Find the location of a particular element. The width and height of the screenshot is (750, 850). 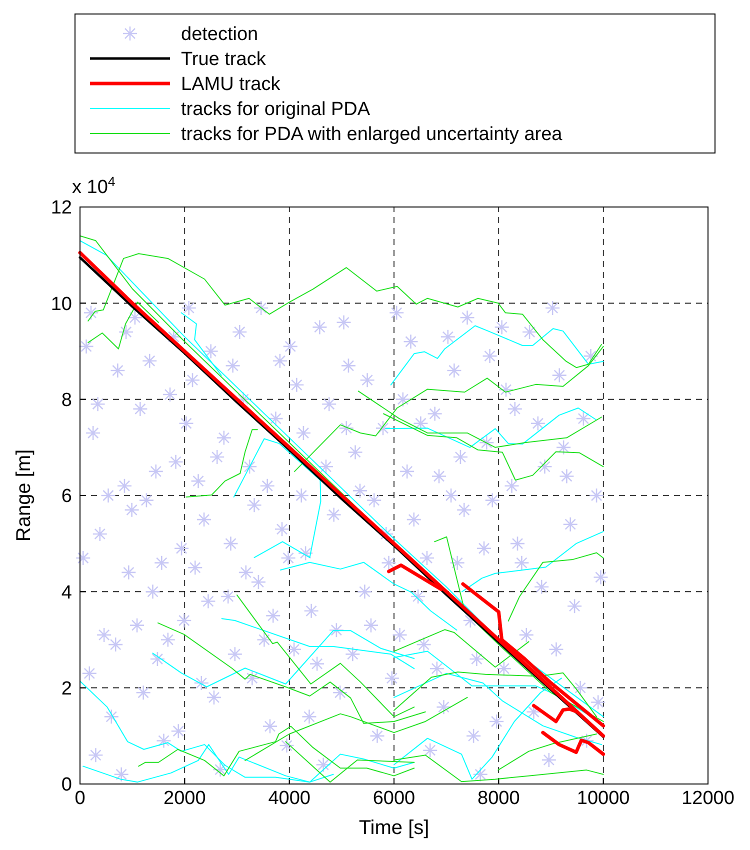

x-tick-label: 4000 is located at coordinates (289, 798).